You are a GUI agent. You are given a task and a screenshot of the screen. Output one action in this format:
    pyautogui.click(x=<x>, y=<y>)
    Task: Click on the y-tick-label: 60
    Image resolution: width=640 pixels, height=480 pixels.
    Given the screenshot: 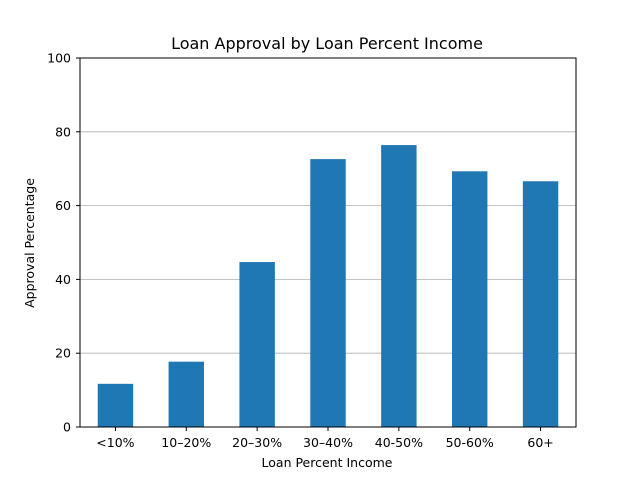 What is the action you would take?
    pyautogui.click(x=63, y=205)
    